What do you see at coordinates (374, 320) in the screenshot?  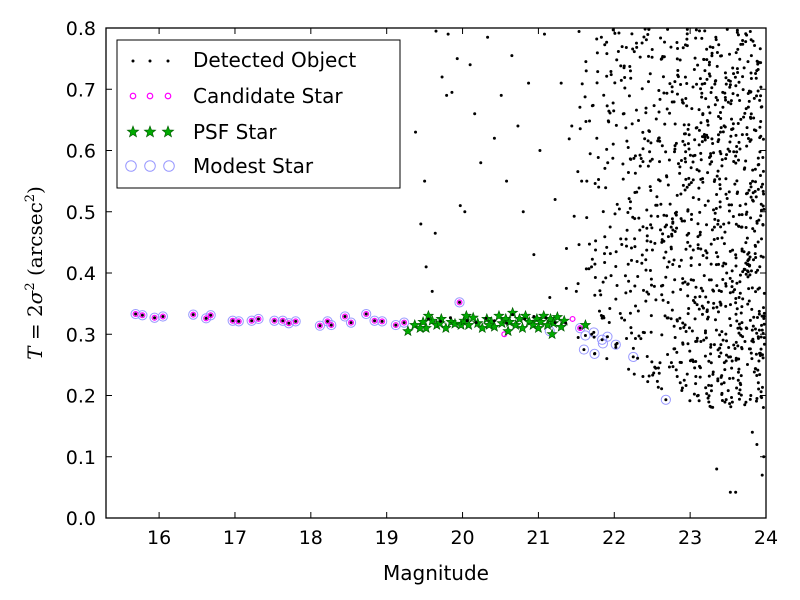 I see `circle-marker` at bounding box center [374, 320].